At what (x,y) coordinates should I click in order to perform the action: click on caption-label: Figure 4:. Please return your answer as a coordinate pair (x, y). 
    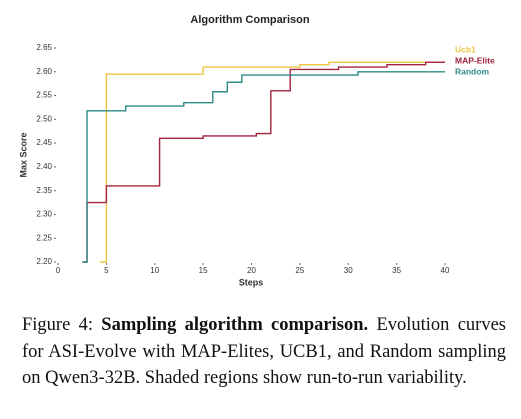
    Looking at the image, I should click on (57, 325).